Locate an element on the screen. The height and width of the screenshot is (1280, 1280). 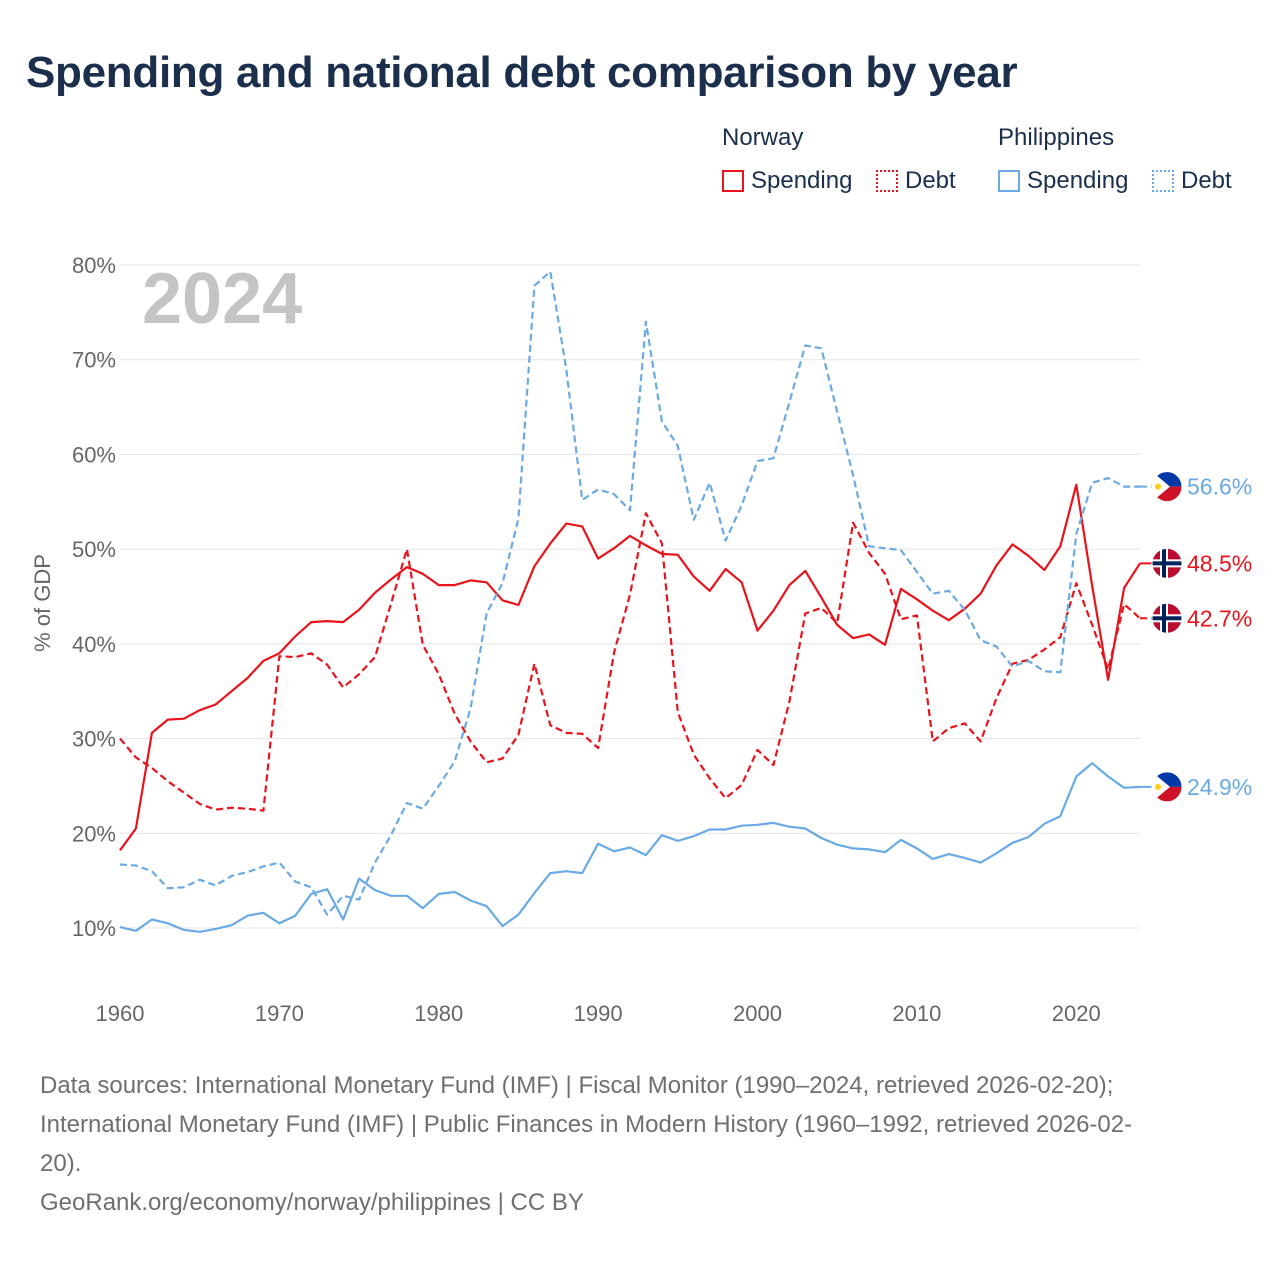
legend-item-philippines-debt: Debt is located at coordinates (1192, 181).